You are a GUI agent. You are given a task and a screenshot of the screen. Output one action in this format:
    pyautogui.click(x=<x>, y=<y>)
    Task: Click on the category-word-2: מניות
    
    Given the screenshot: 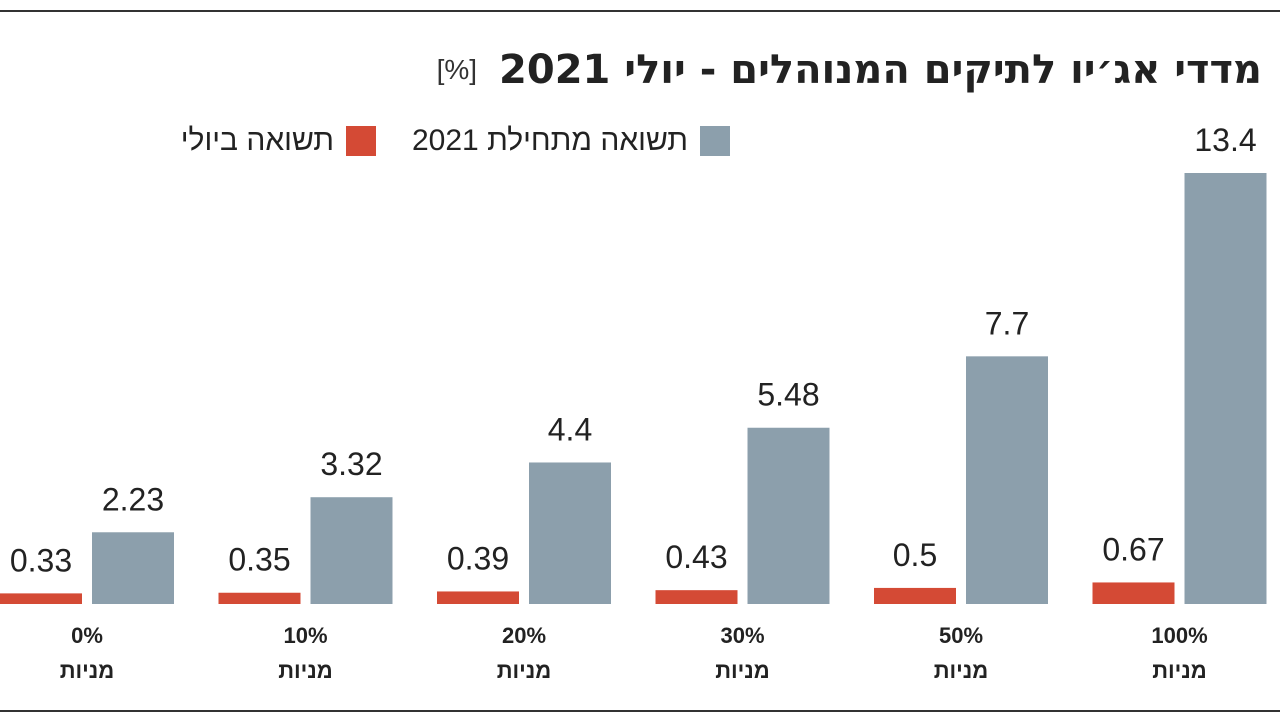 What is the action you would take?
    pyautogui.click(x=524, y=670)
    